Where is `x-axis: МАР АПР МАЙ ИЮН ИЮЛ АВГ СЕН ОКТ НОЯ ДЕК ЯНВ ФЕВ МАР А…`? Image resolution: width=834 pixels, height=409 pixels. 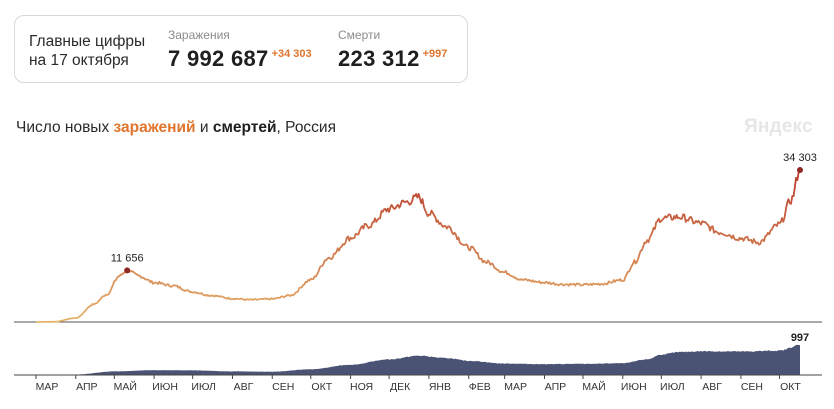 x-axis: МАР АПР МАЙ ИЮН ИЮЛ АВГ СЕН ОКТ НОЯ ДЕК ЯНВ ФЕВ МАР А… is located at coordinates (418, 383).